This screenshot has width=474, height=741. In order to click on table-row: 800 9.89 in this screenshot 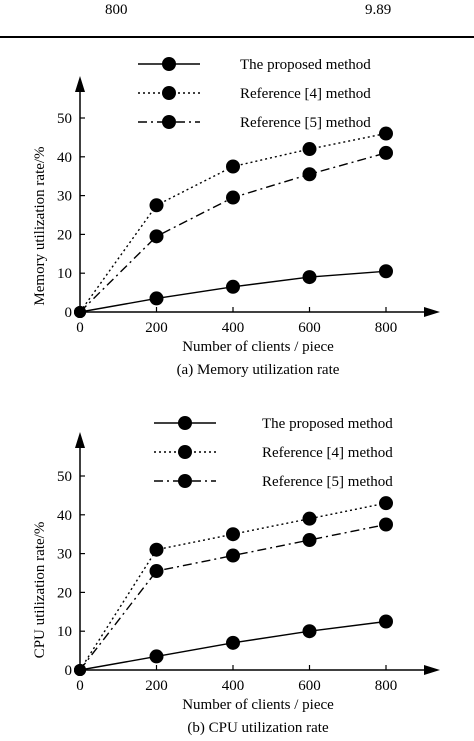, I will do `click(237, 20)`.